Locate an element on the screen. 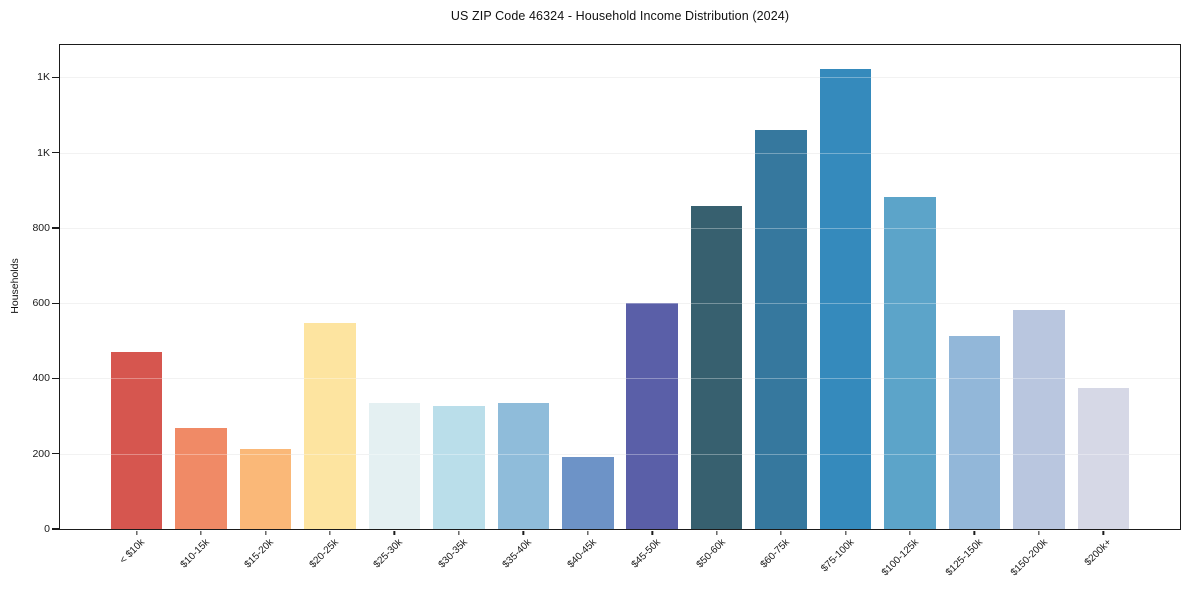 The image size is (1189, 590). y-axis-label: Households is located at coordinates (15, 286).